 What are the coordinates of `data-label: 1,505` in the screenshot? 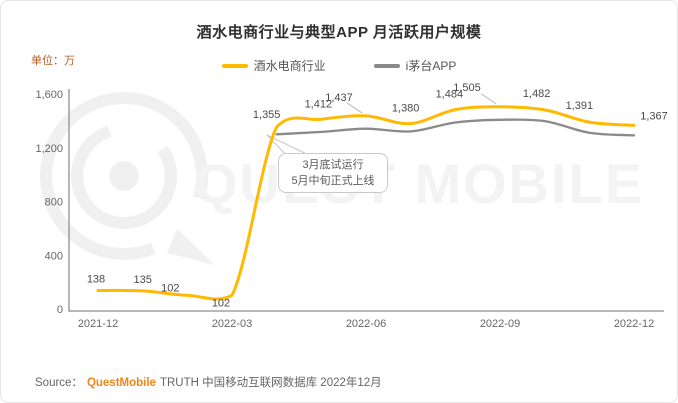 It's located at (467, 88).